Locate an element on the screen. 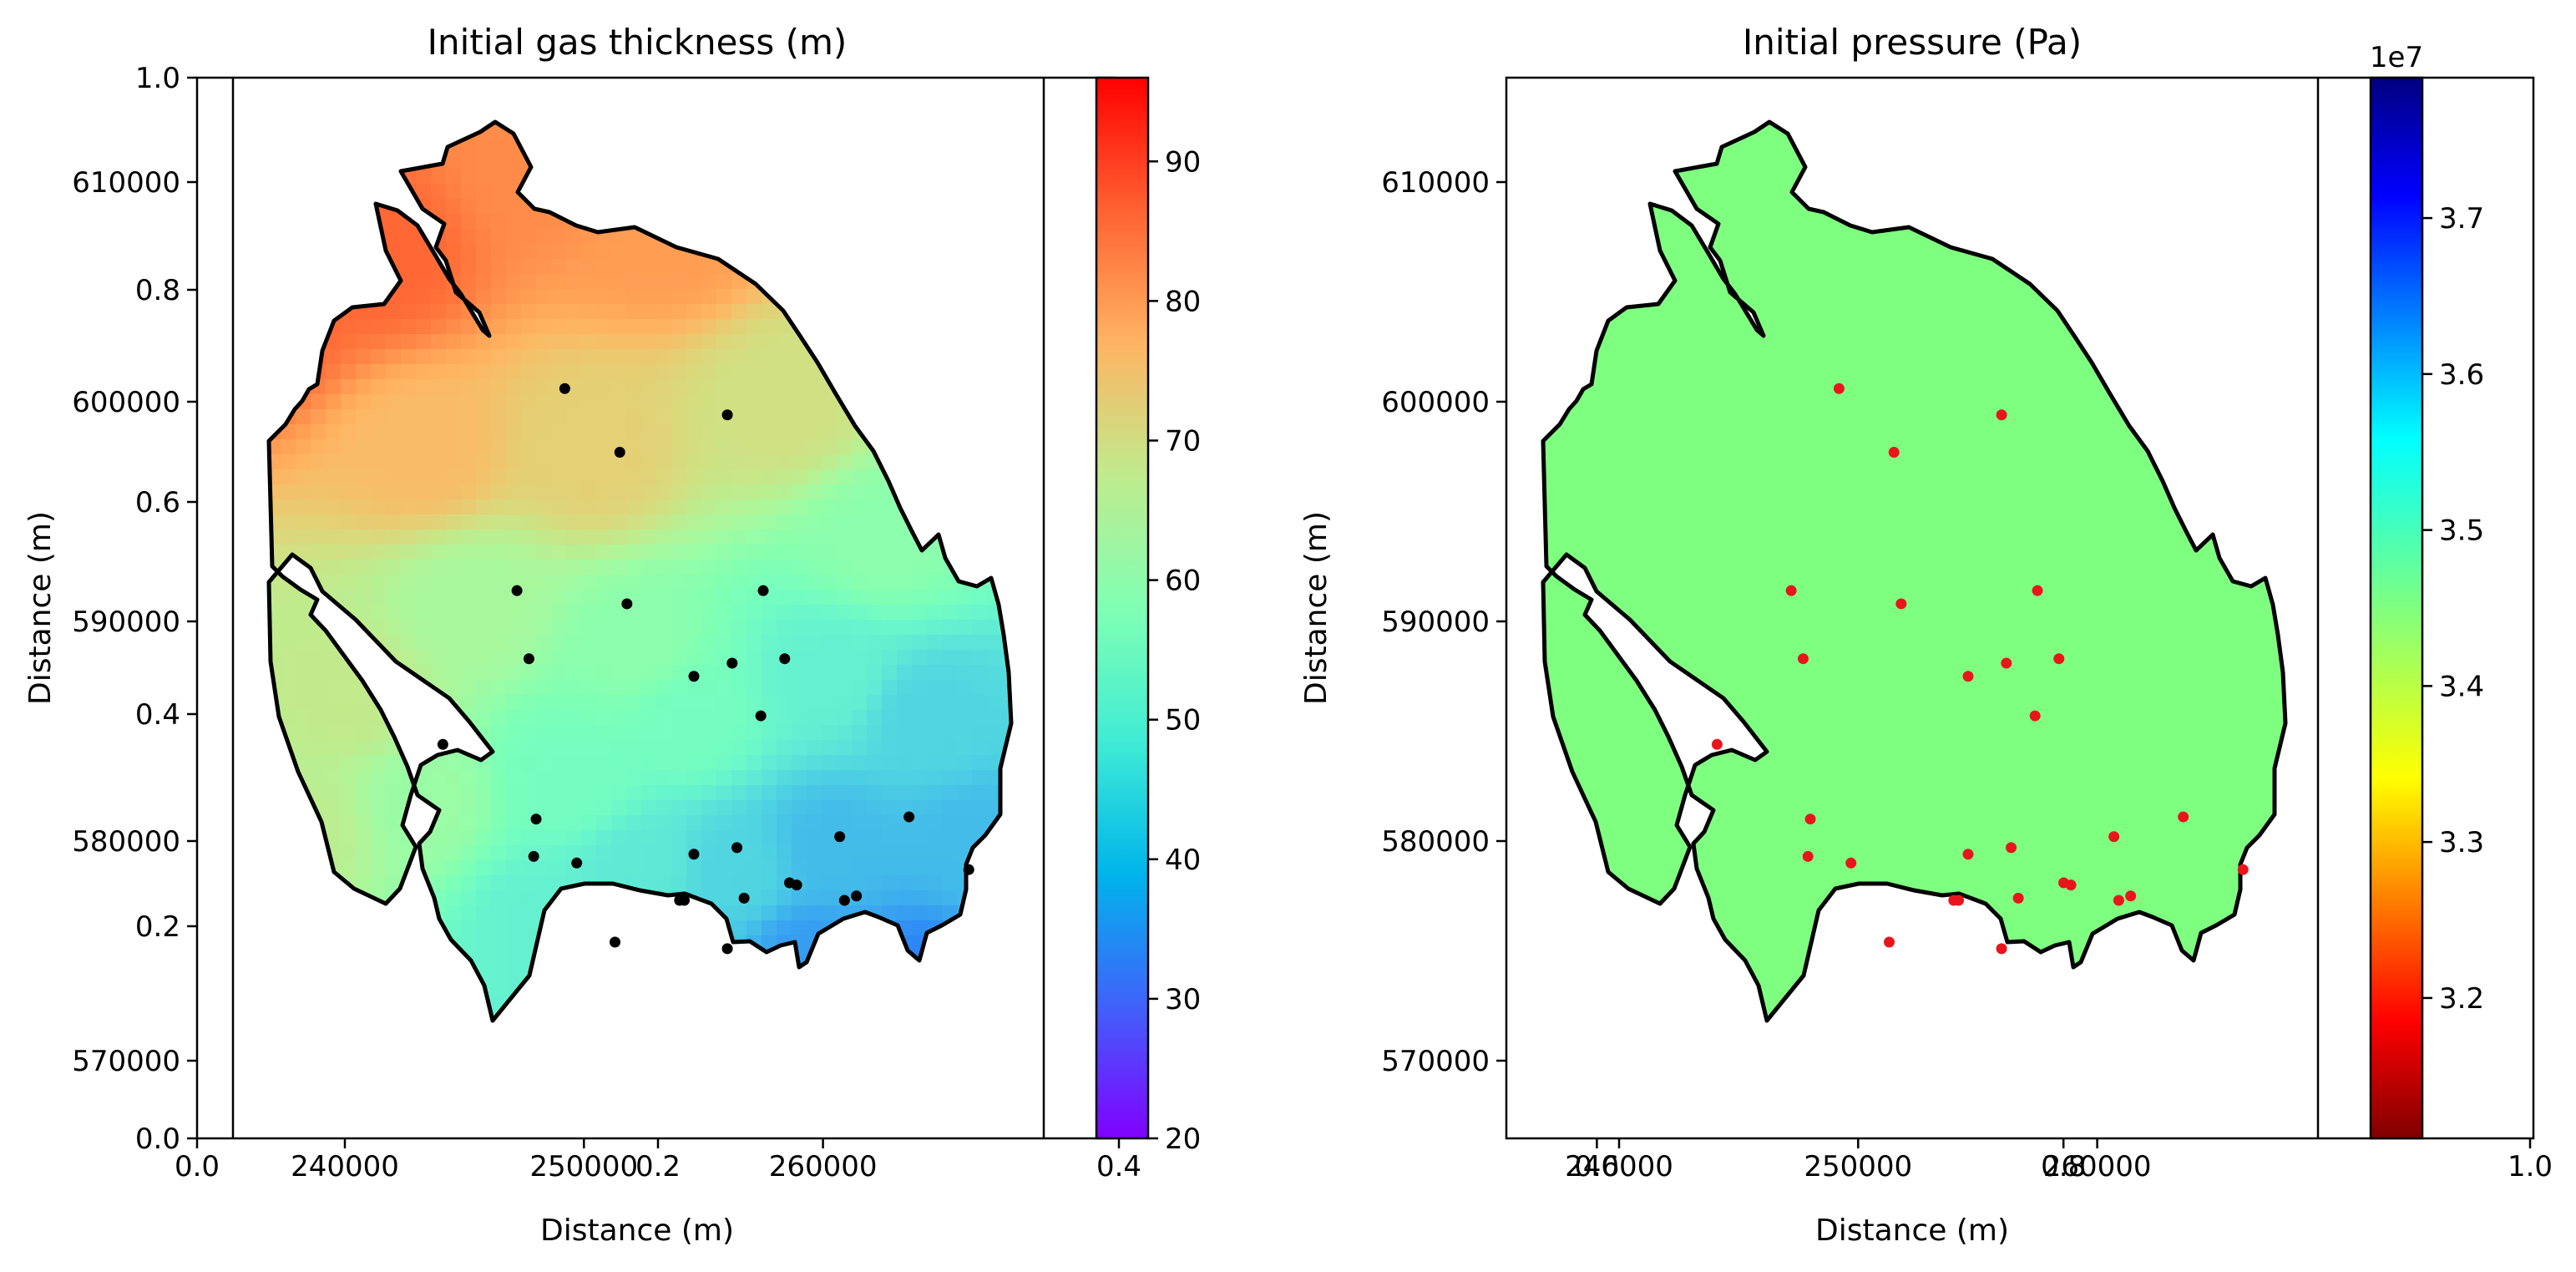  colorbar-tick-label: 90 is located at coordinates (1183, 162).